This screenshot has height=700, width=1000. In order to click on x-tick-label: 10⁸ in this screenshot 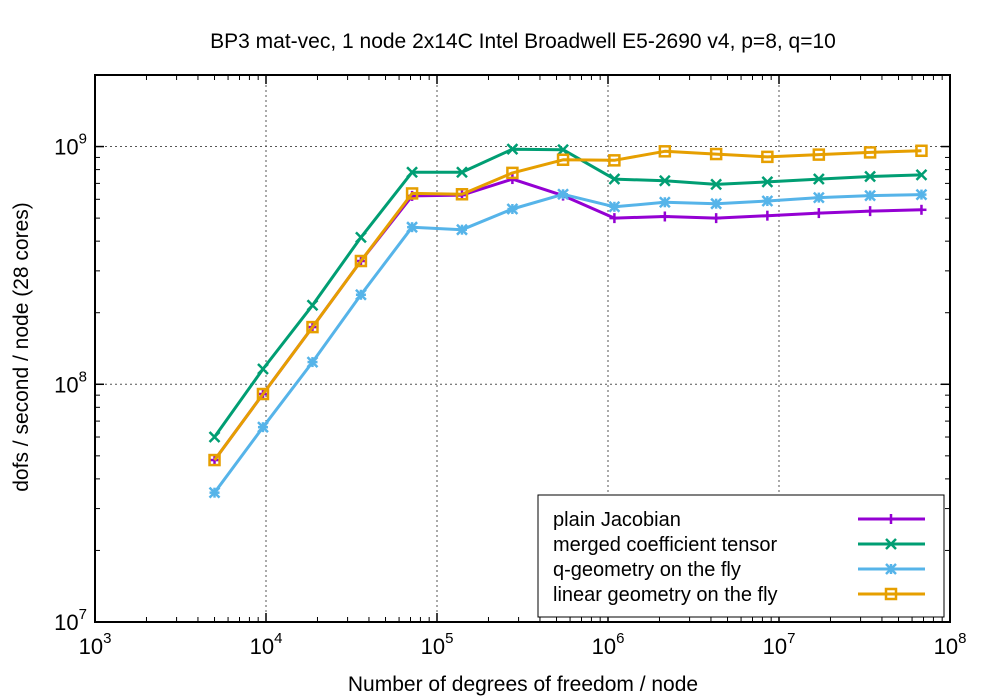, I will do `click(950, 644)`.